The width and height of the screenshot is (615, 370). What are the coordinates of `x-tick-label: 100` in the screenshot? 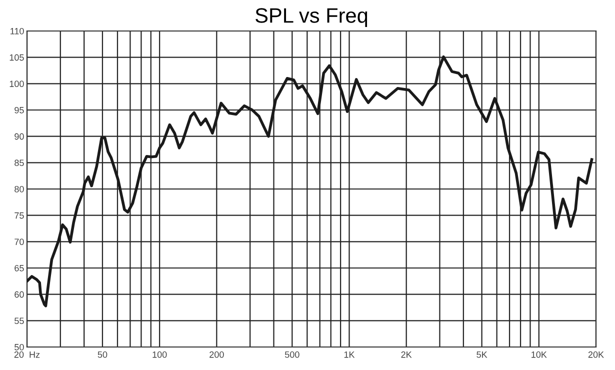 It's located at (159, 354).